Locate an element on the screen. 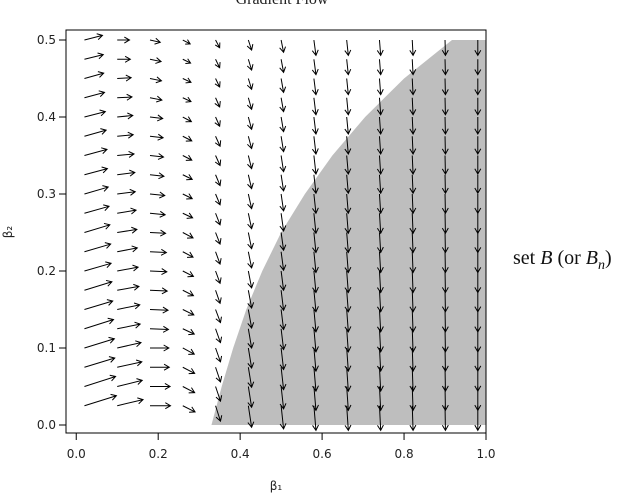 Image resolution: width=640 pixels, height=493 pixels. annotation-symbol: B is located at coordinates (546, 258).